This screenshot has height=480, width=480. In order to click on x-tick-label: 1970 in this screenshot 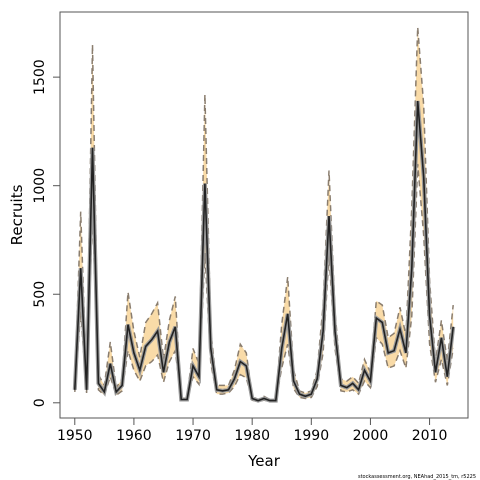, I will do `click(193, 436)`.